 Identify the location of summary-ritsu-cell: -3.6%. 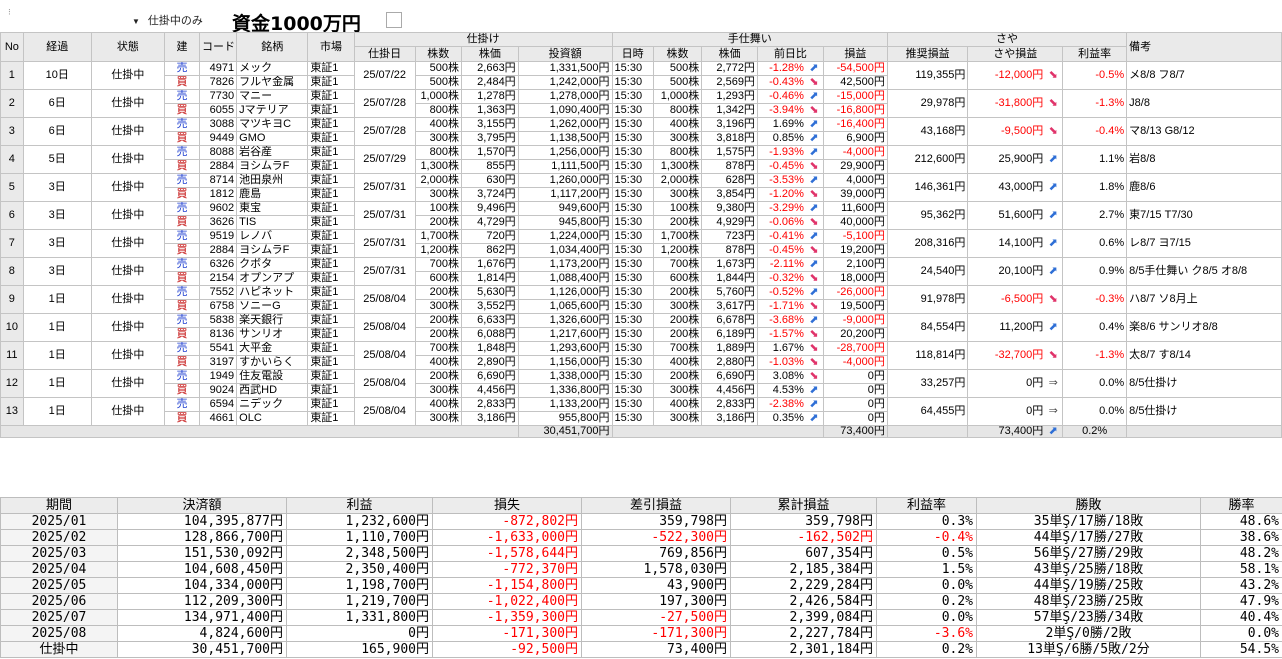
(926, 633).